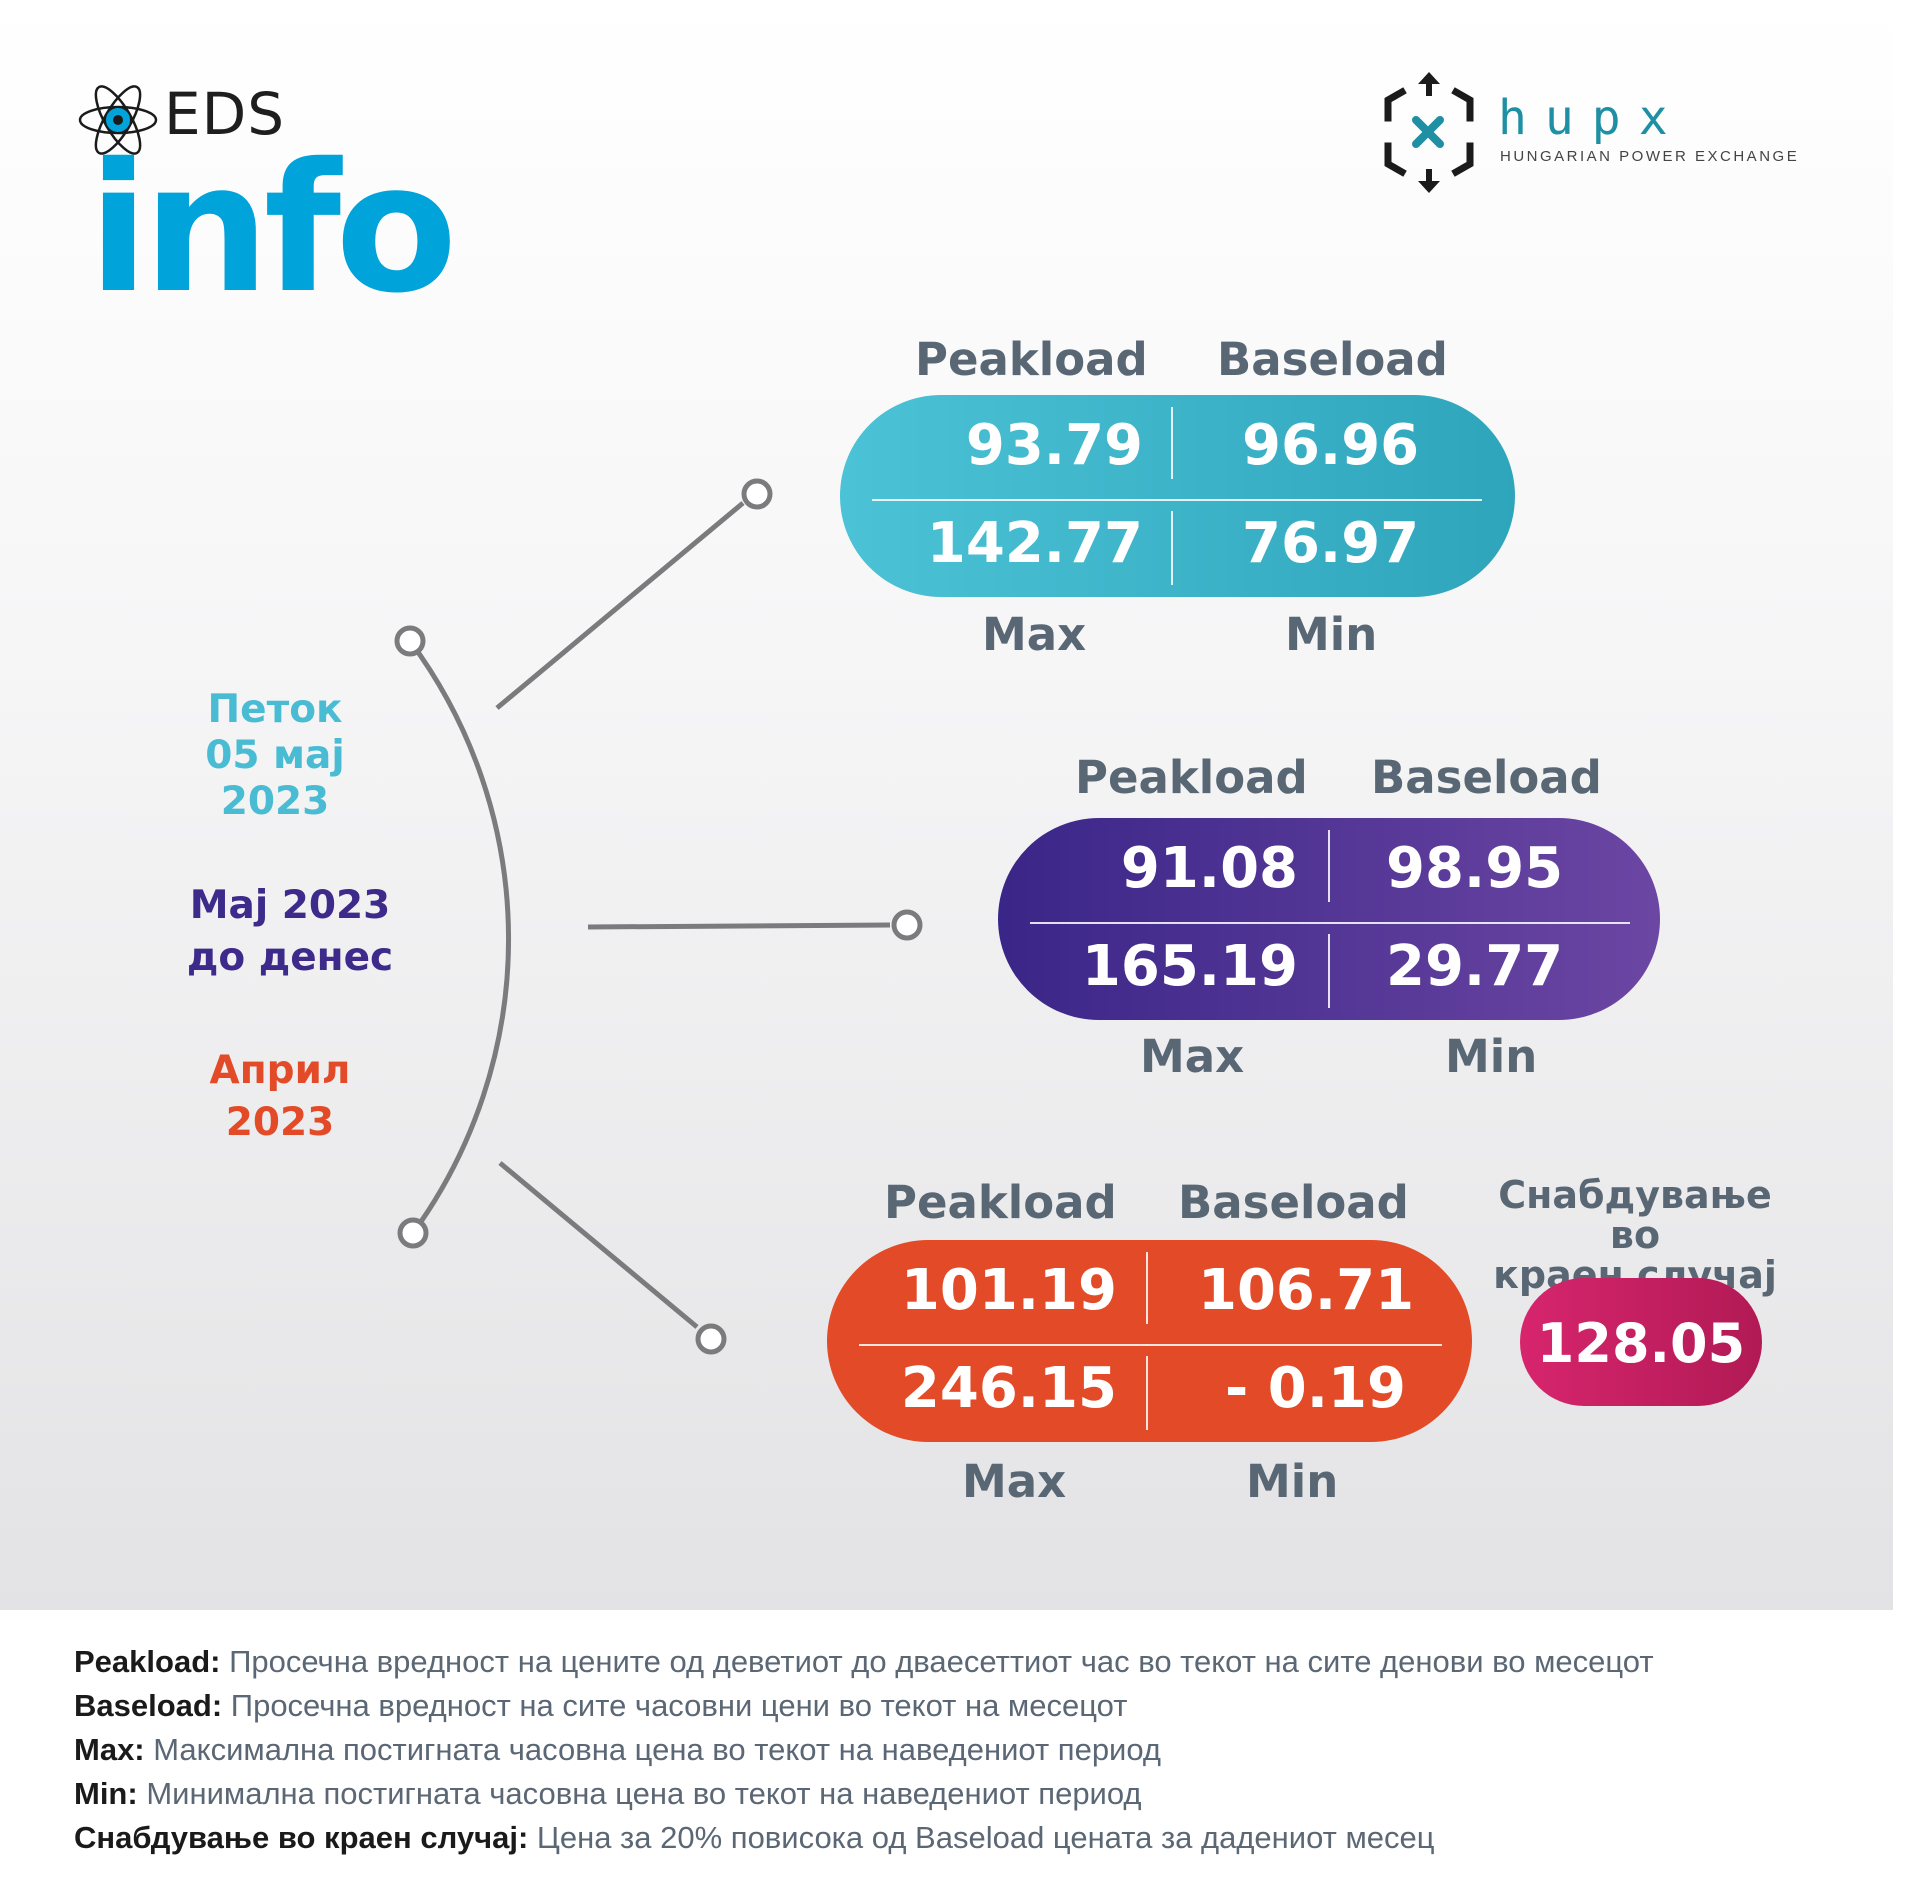  I want to click on last-resort-title-line: Снабдување во, so click(1635, 1215).